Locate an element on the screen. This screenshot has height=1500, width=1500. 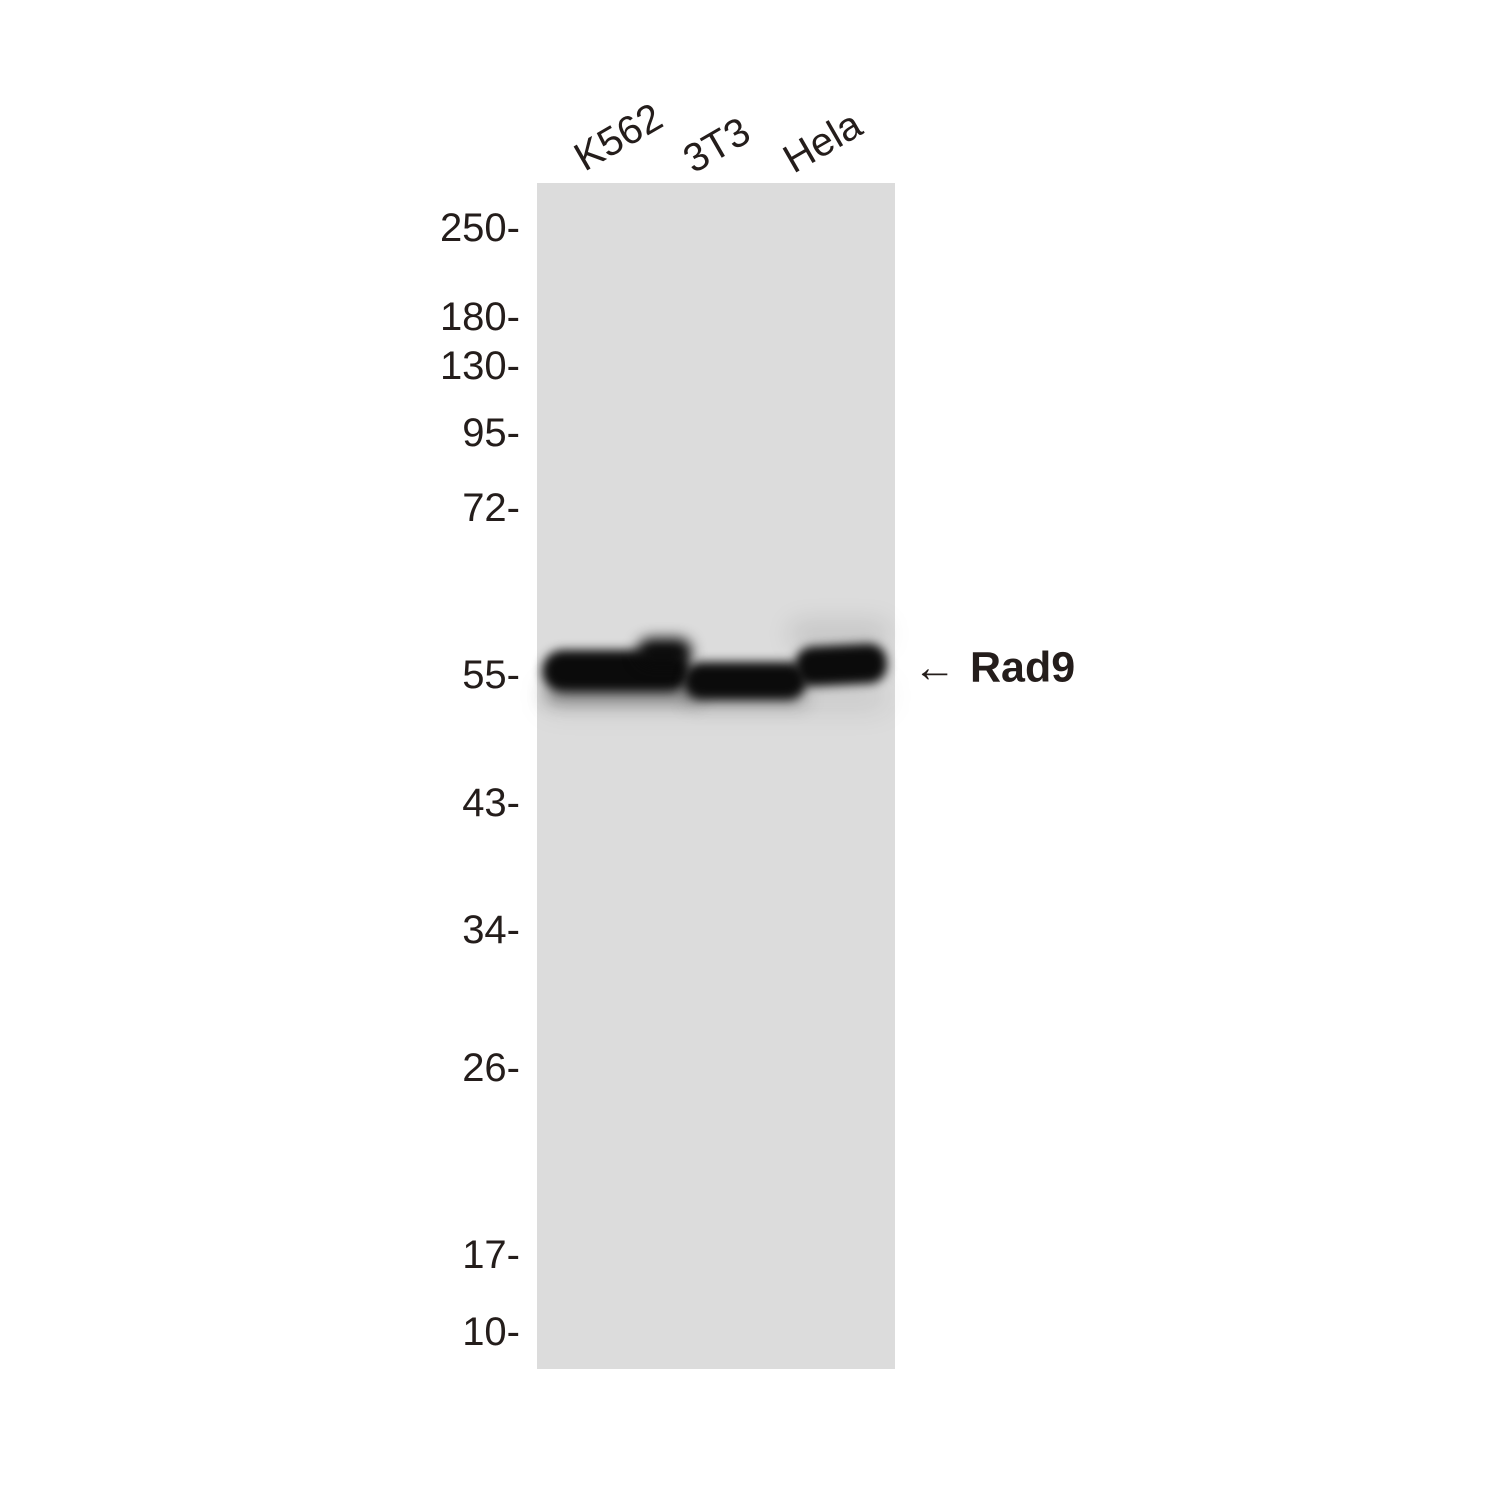
mw-marker-95: 95- is located at coordinates (491, 433).